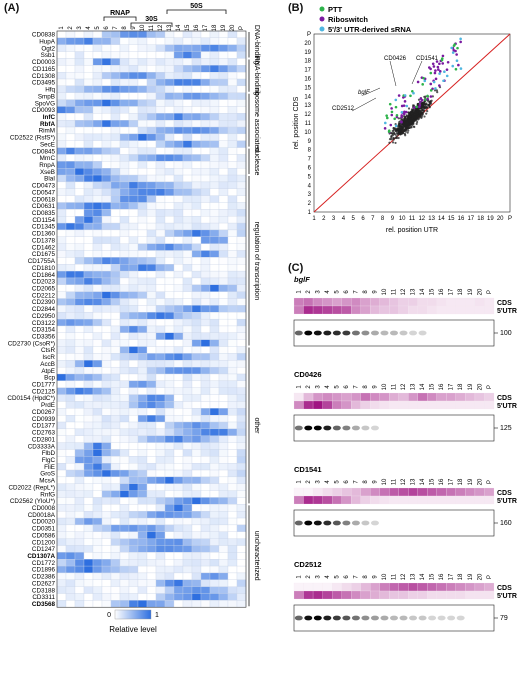 The height and width of the screenshot is (680, 520). Describe the element at coordinates (452, 291) in the screenshot. I see `lane-label: 17` at that location.